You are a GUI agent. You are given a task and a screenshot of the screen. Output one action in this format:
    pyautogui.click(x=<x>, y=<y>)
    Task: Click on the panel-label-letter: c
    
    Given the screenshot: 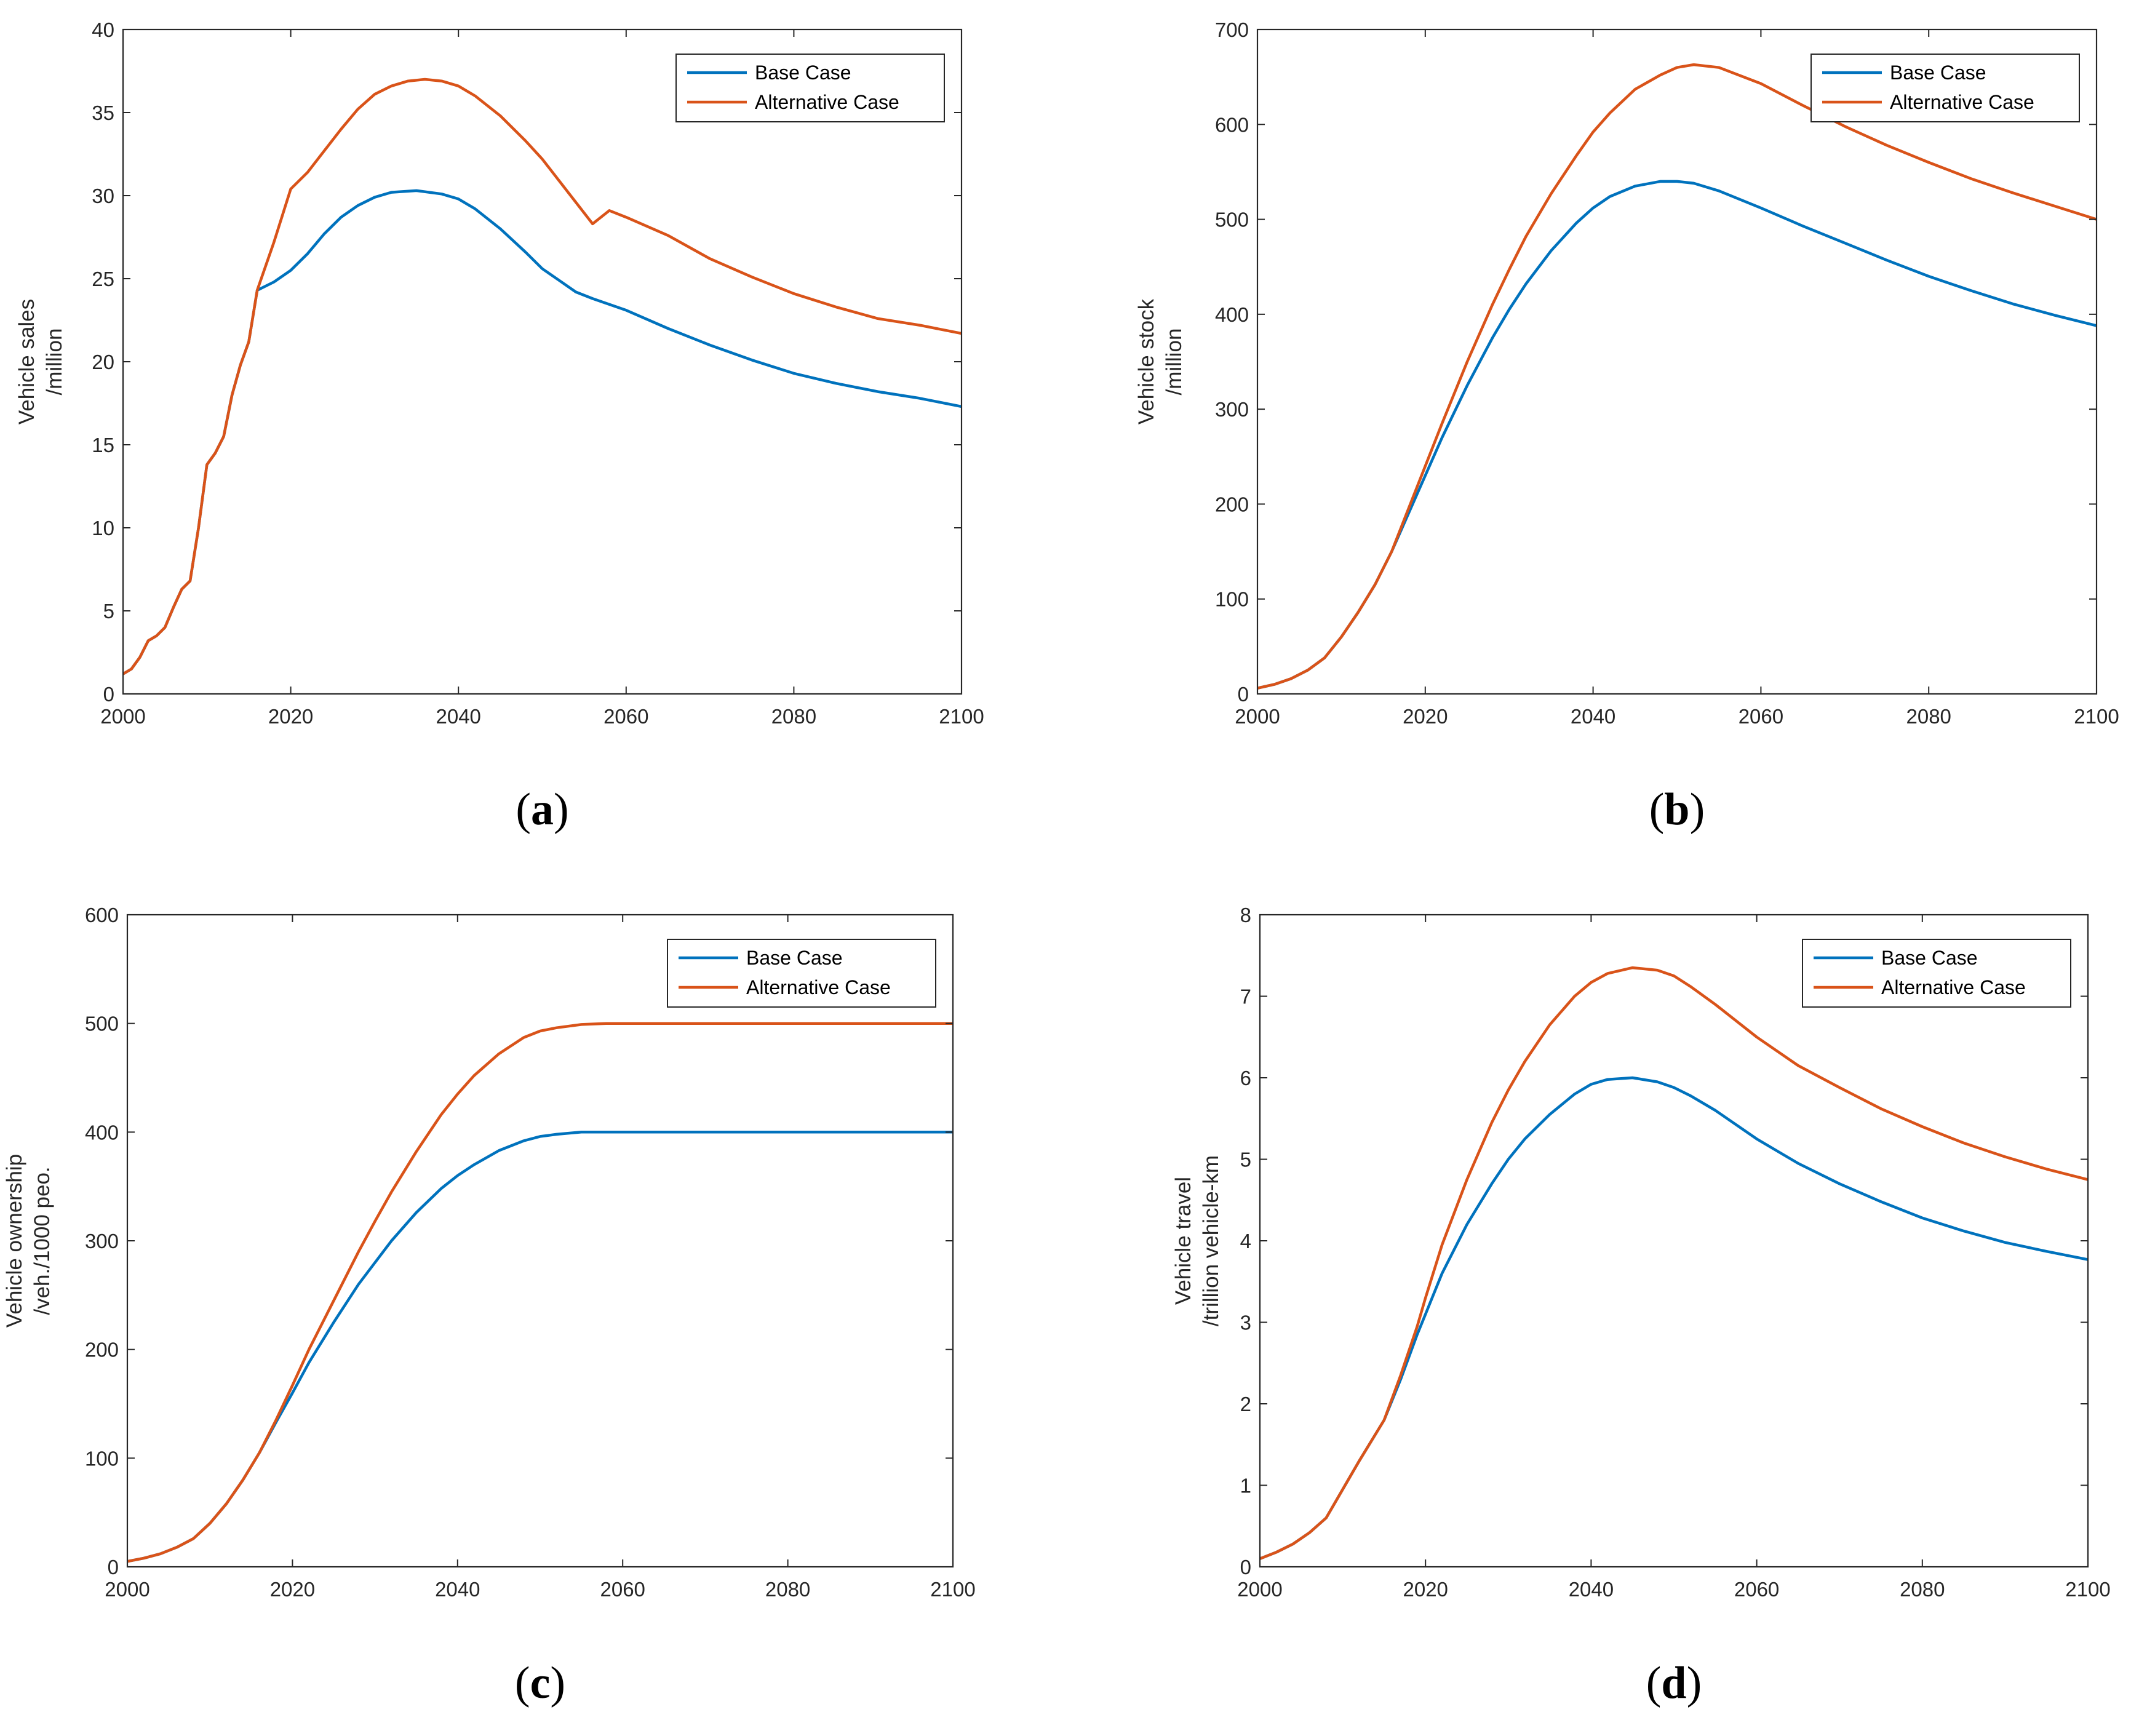 What is the action you would take?
    pyautogui.click(x=540, y=1683)
    